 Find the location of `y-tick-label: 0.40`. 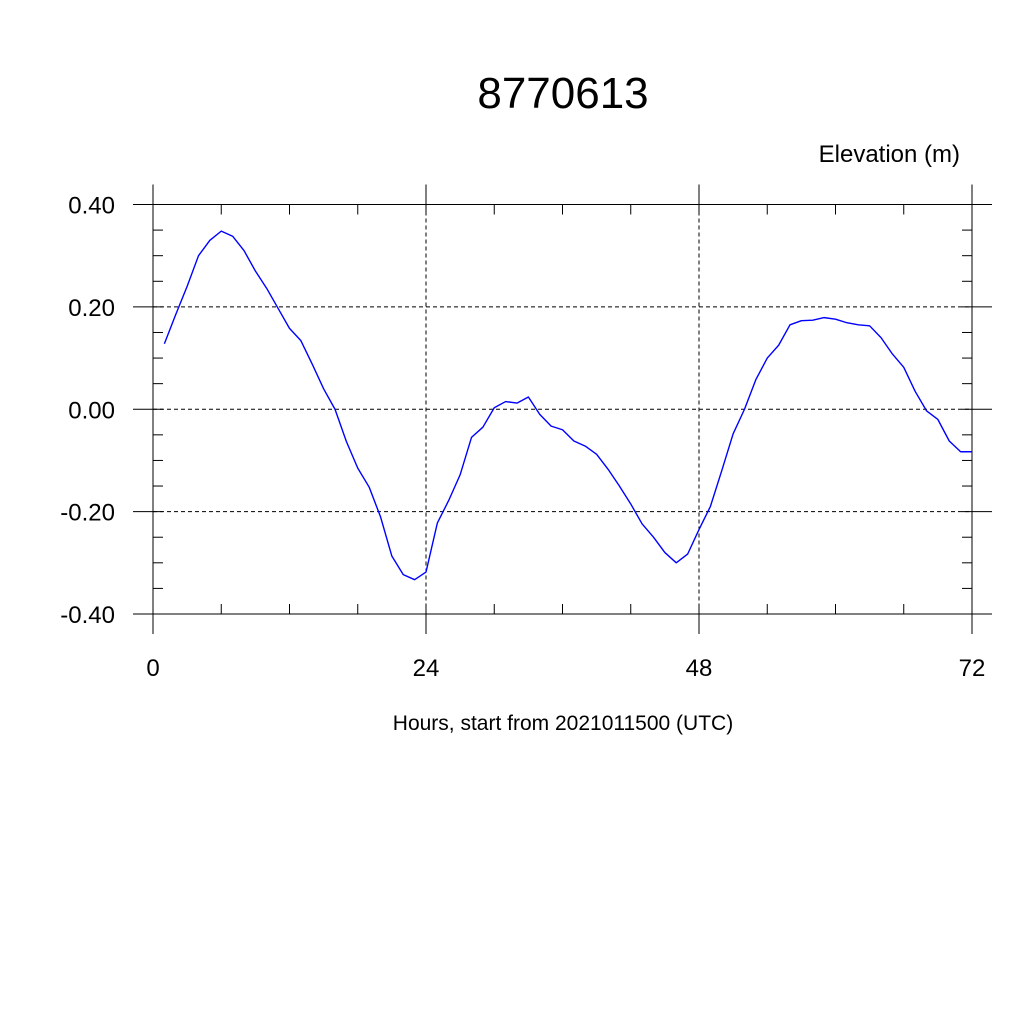

y-tick-label: 0.40 is located at coordinates (91, 206).